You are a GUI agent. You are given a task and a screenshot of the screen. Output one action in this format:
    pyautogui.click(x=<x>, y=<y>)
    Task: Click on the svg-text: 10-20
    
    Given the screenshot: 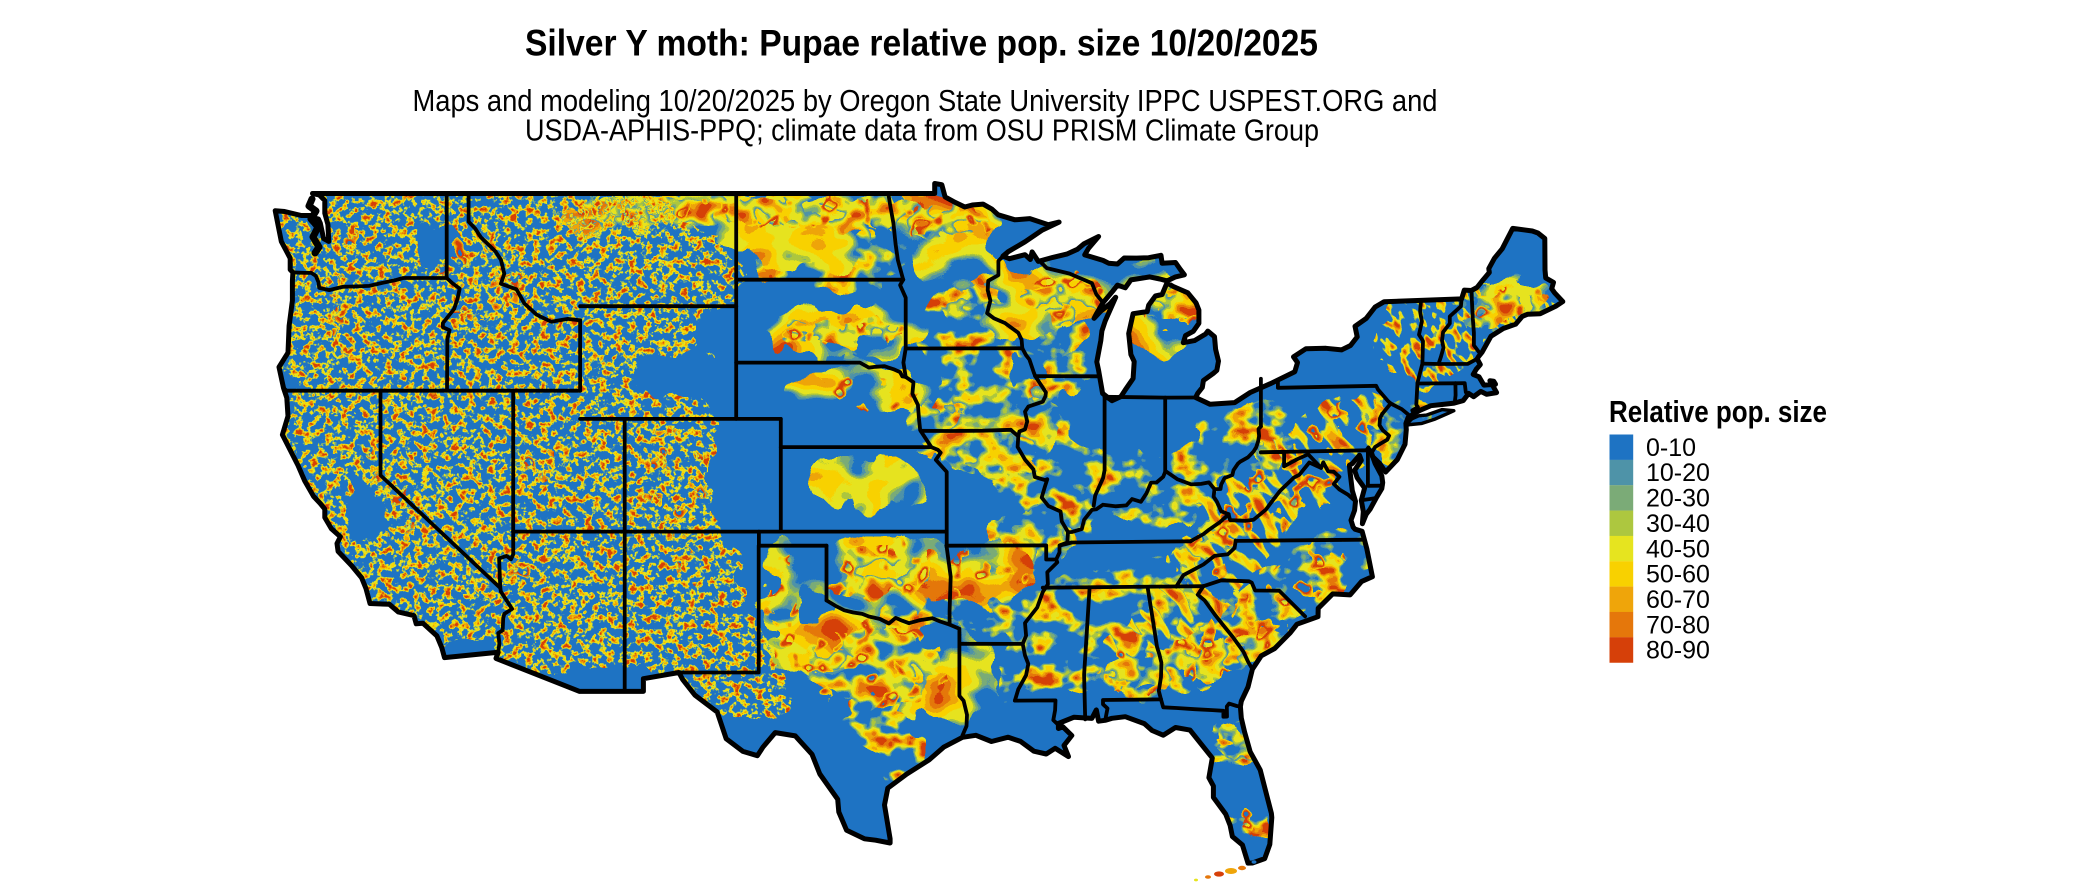 What is the action you would take?
    pyautogui.click(x=1678, y=473)
    